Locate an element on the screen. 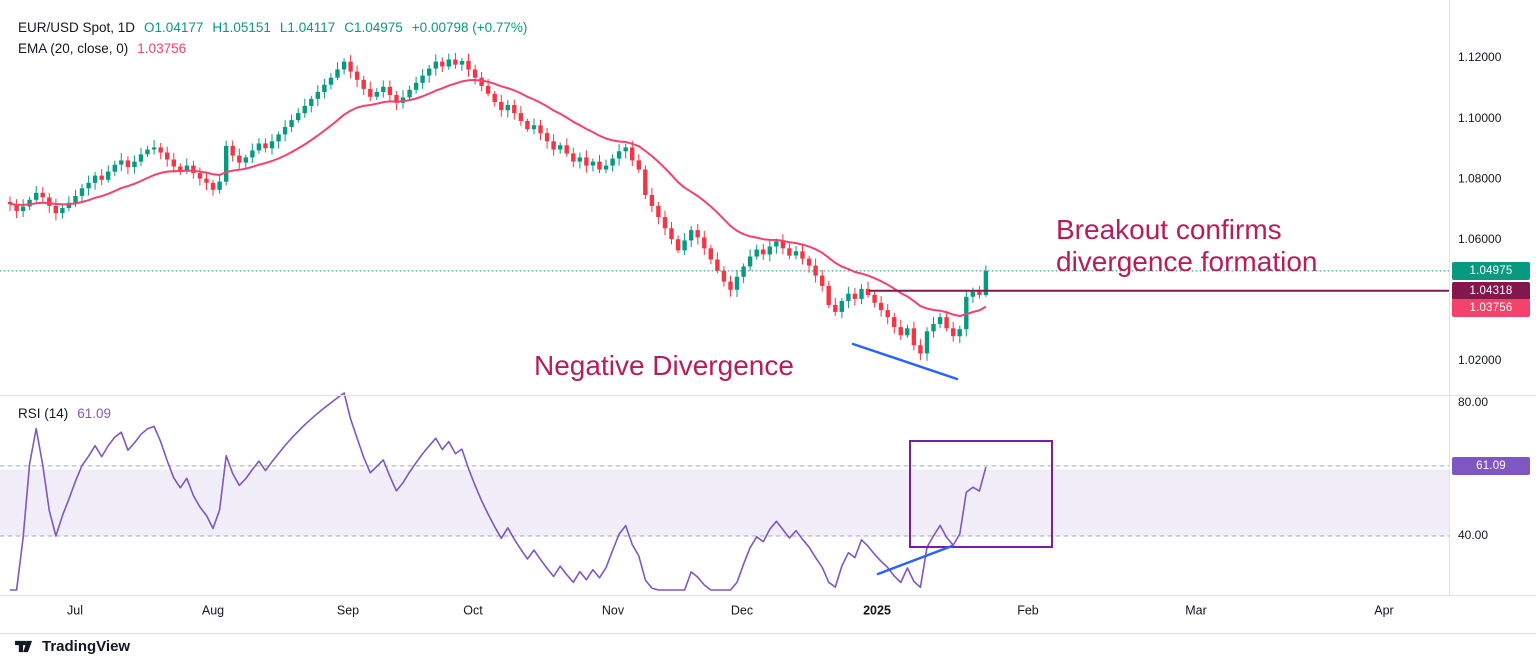  ohlc-change: +0.00798 (+0.77%) is located at coordinates (469, 27).